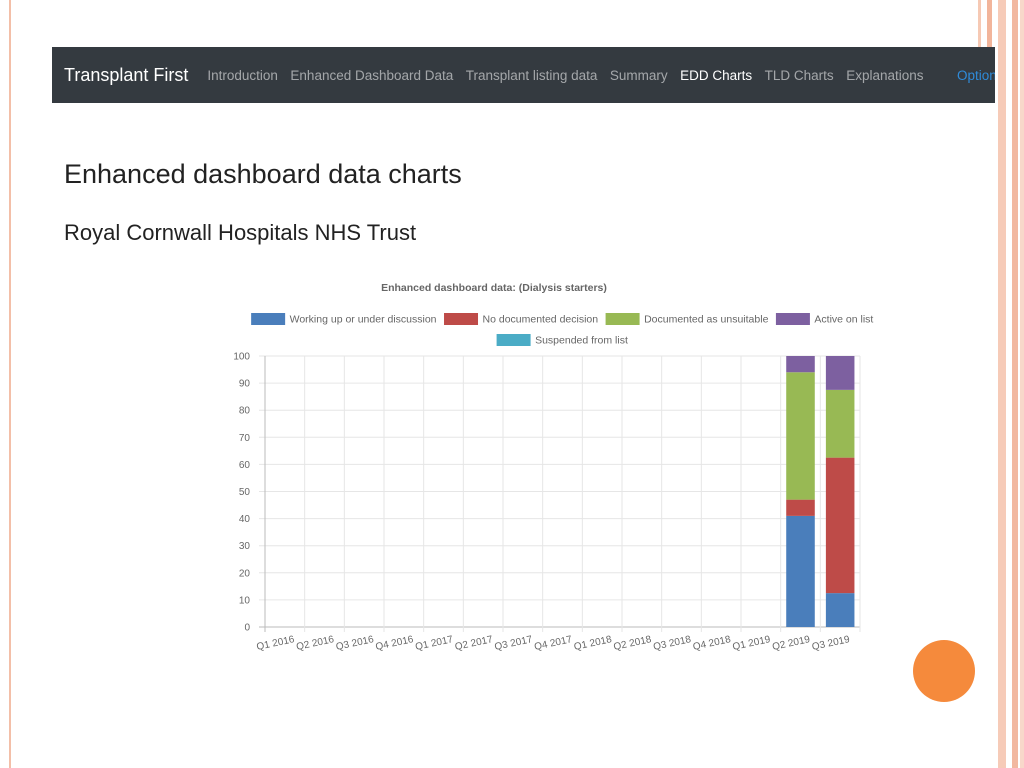  I want to click on navbar-brand: Transplant First, so click(126, 74).